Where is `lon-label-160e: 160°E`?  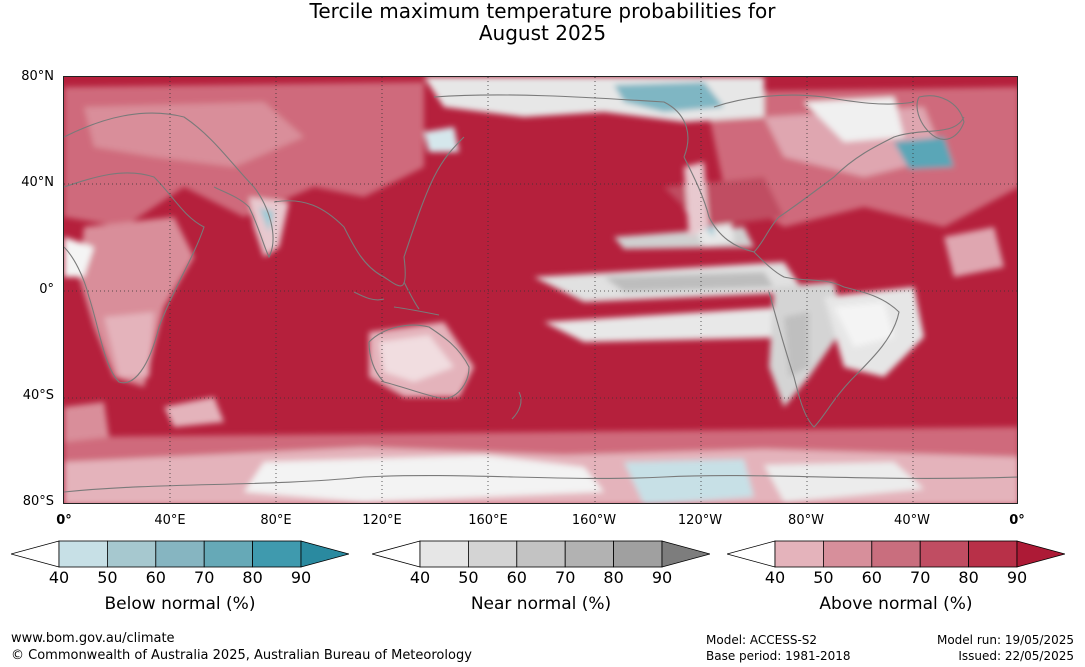
lon-label-160e: 160°E is located at coordinates (488, 520).